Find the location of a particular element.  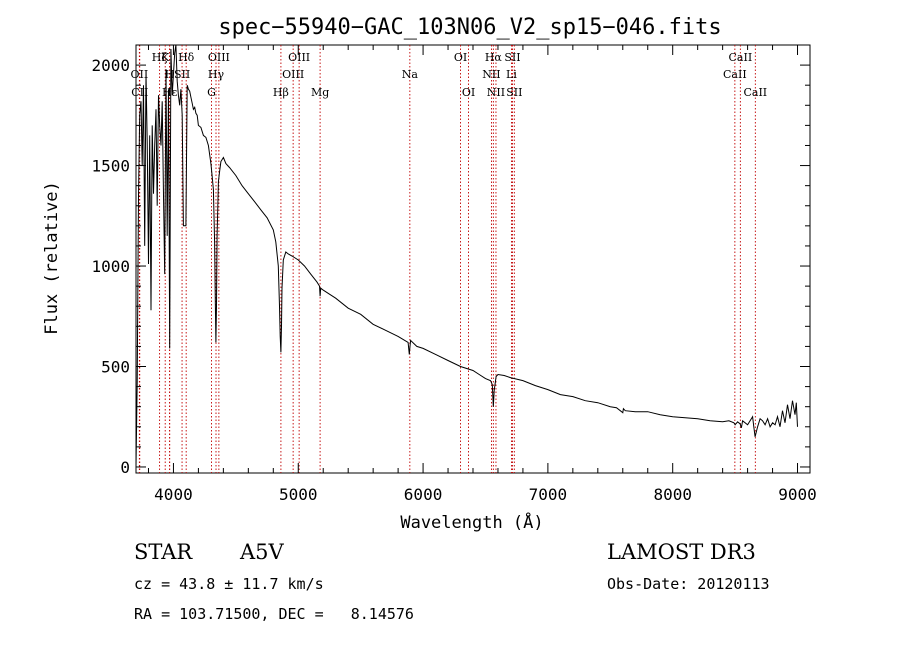

object-subclass: A5V is located at coordinates (262, 552).